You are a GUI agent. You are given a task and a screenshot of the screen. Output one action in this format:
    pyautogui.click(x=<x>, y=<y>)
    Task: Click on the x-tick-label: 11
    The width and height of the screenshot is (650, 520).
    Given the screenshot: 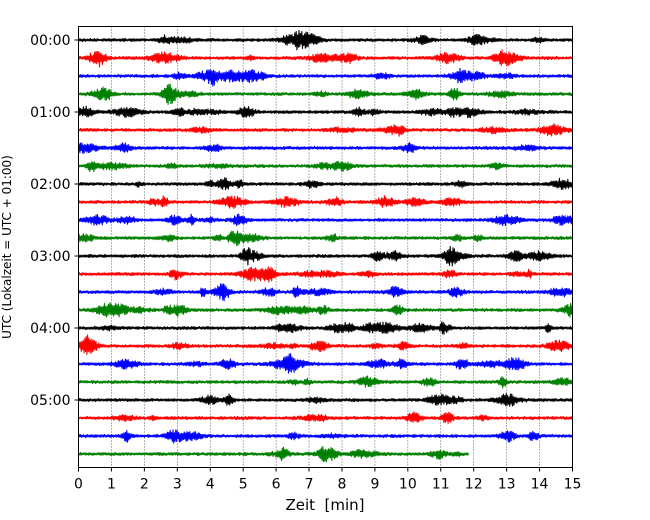 What is the action you would take?
    pyautogui.click(x=441, y=485)
    